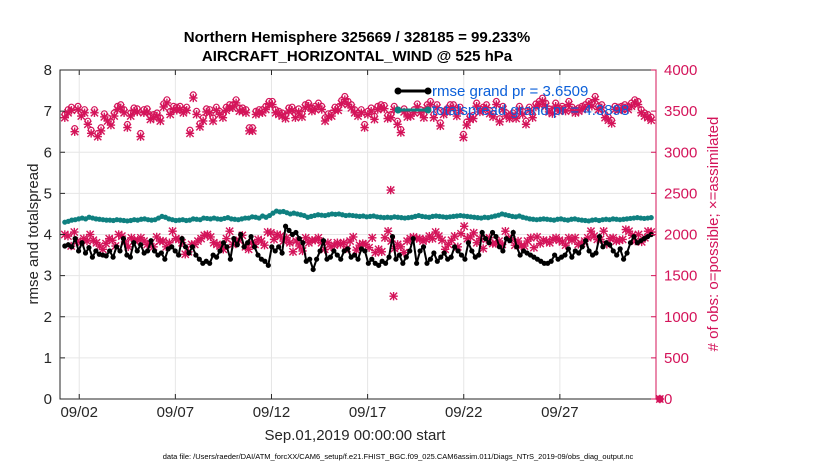  What do you see at coordinates (651, 218) in the screenshot?
I see `spread-point` at bounding box center [651, 218].